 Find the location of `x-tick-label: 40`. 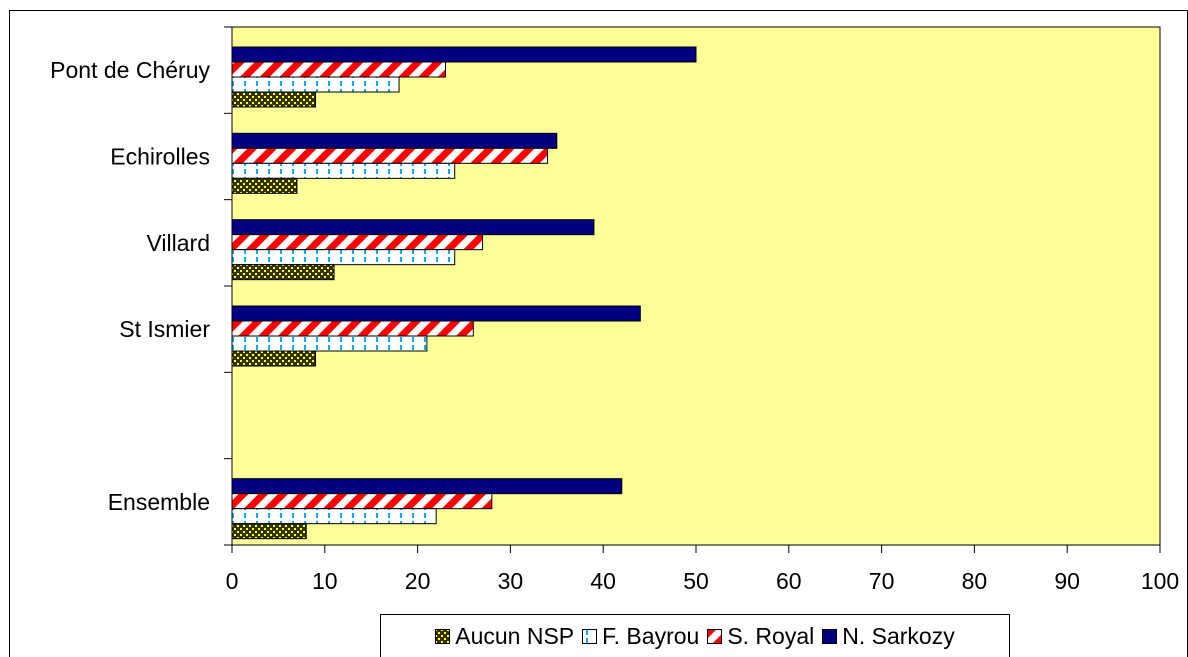

x-tick-label: 40 is located at coordinates (603, 581).